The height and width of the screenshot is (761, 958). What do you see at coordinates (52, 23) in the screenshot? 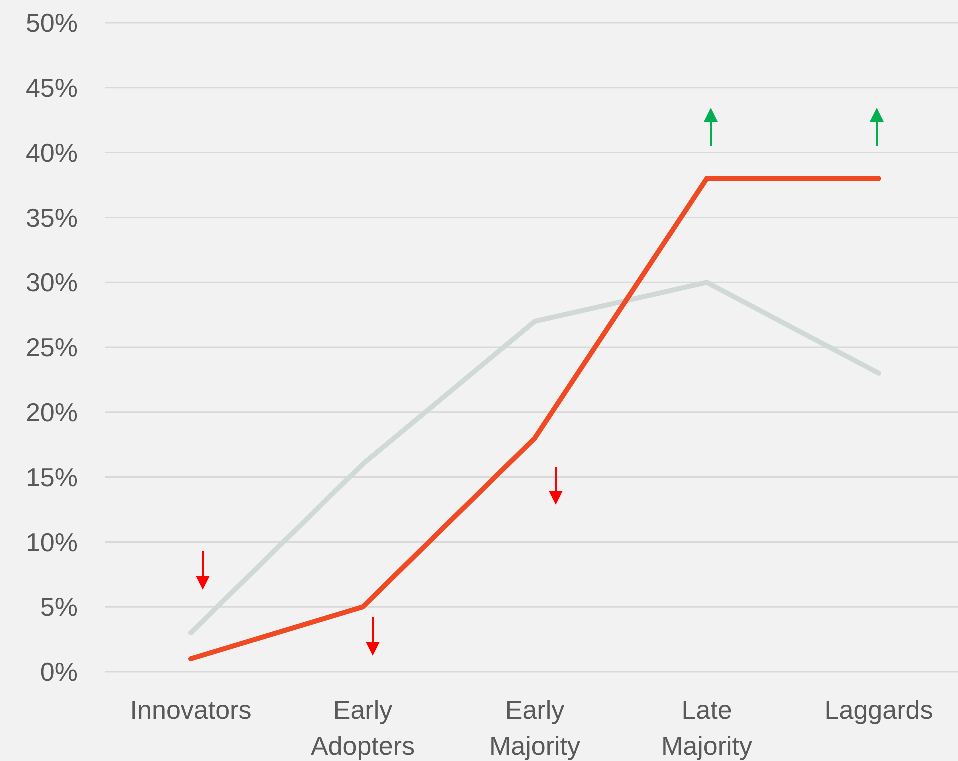
I see `y-tick-label: 50%` at bounding box center [52, 23].